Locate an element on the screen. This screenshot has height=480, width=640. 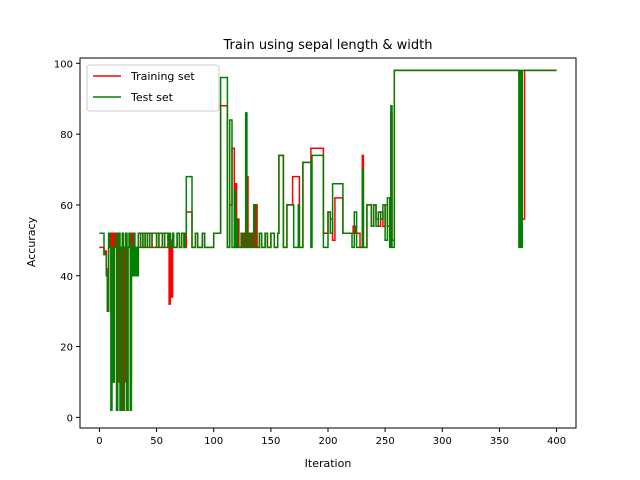
chart-title: Train using sepal length & width is located at coordinates (328, 45).